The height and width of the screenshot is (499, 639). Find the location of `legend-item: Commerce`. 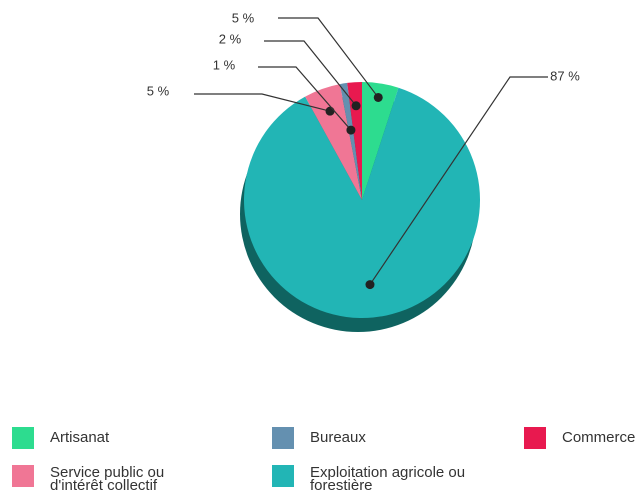

legend-item: Commerce is located at coordinates (581, 438).